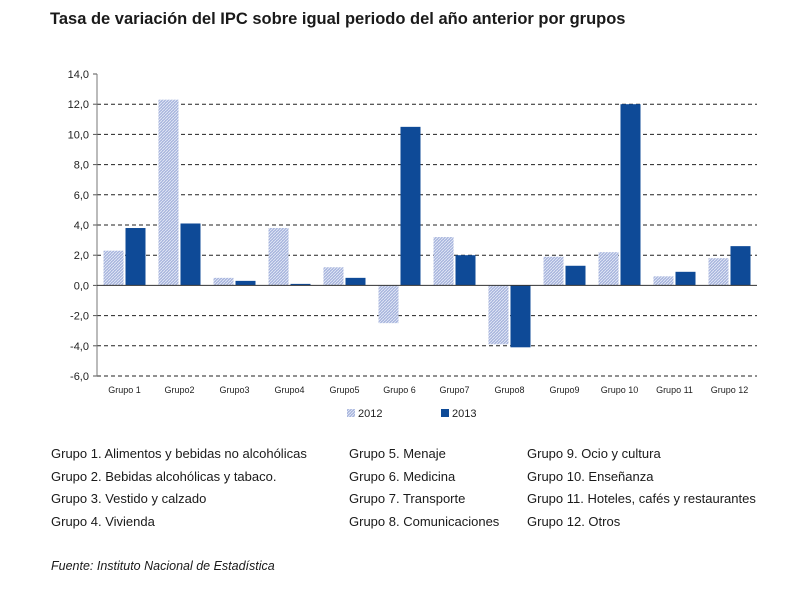  I want to click on category-label: Grupo 6, so click(399, 390).